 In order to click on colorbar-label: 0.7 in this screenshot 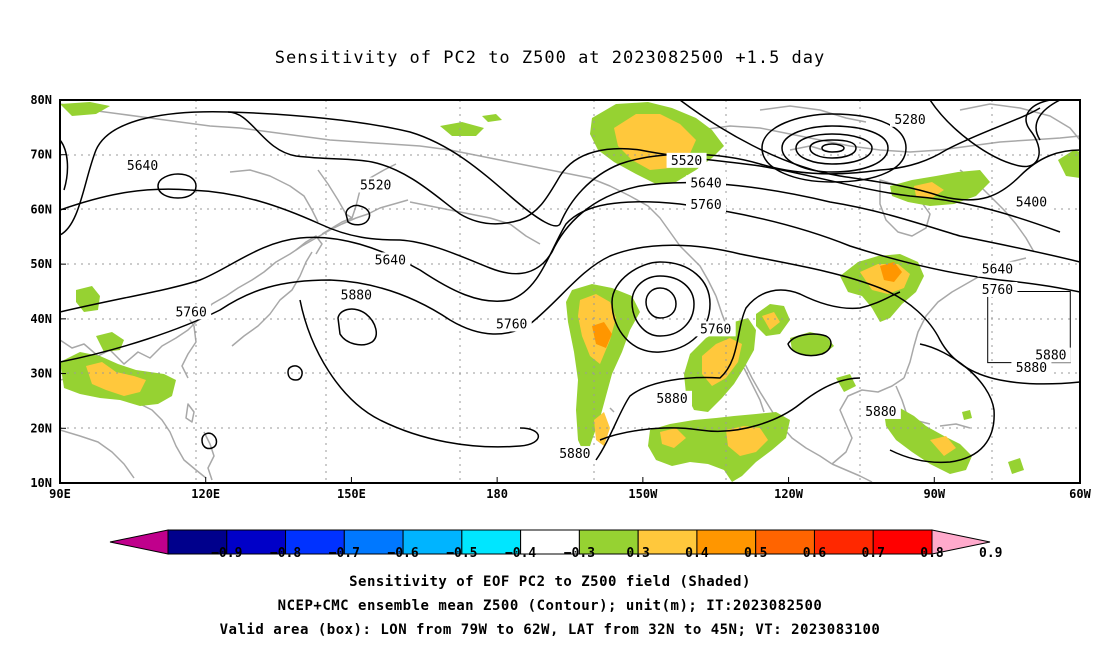, I will do `click(872, 553)`.